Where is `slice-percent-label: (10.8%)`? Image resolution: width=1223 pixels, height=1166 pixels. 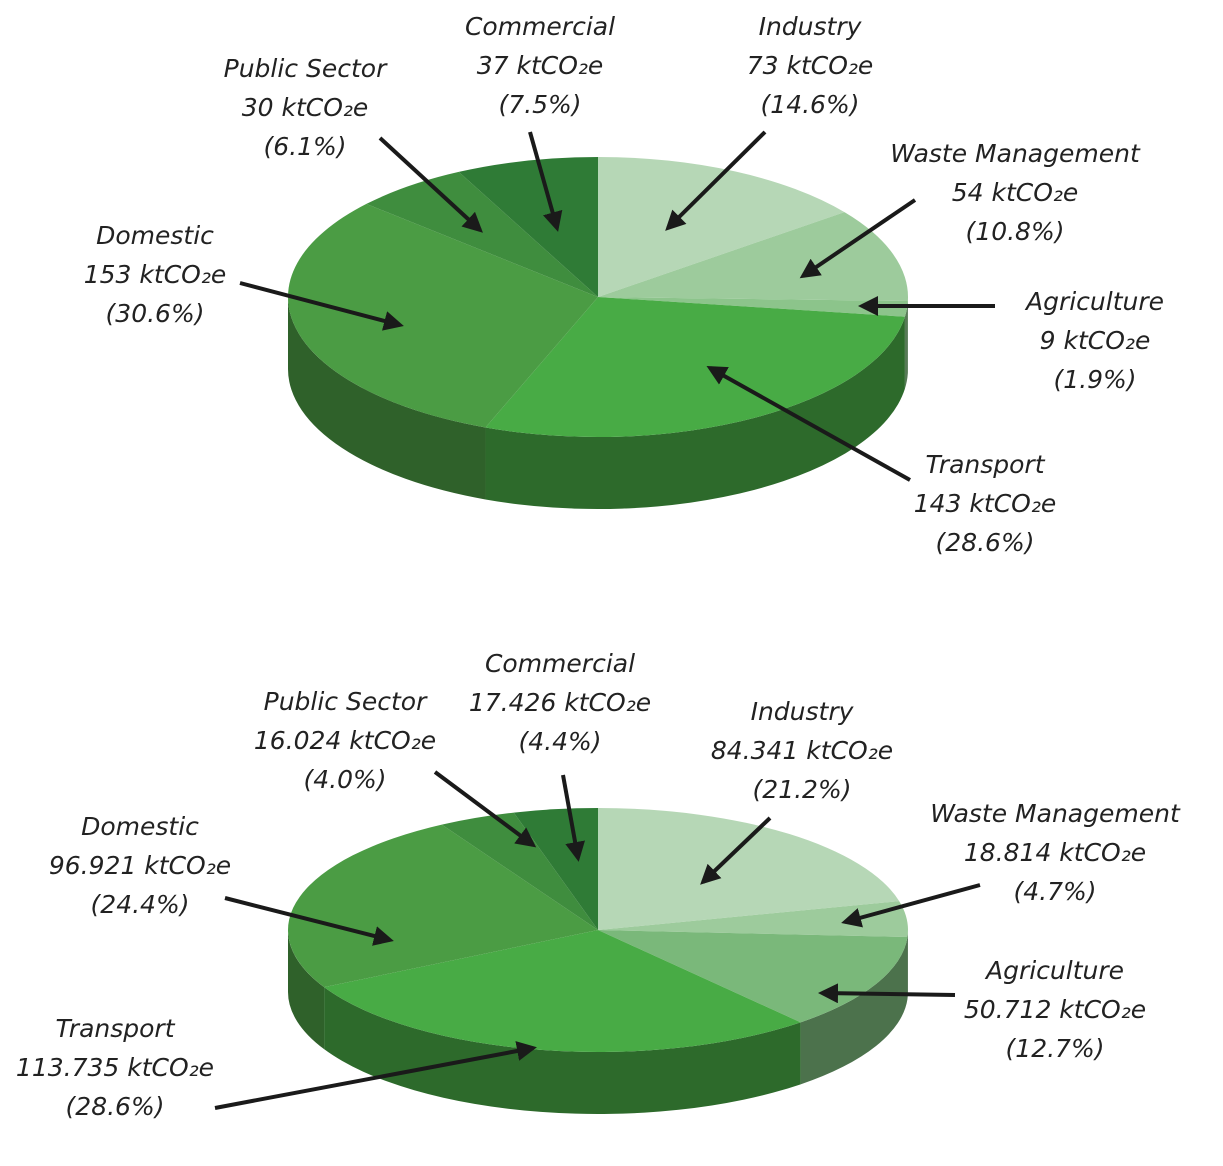
slice-percent-label: (10.8%) is located at coordinates (1015, 231).